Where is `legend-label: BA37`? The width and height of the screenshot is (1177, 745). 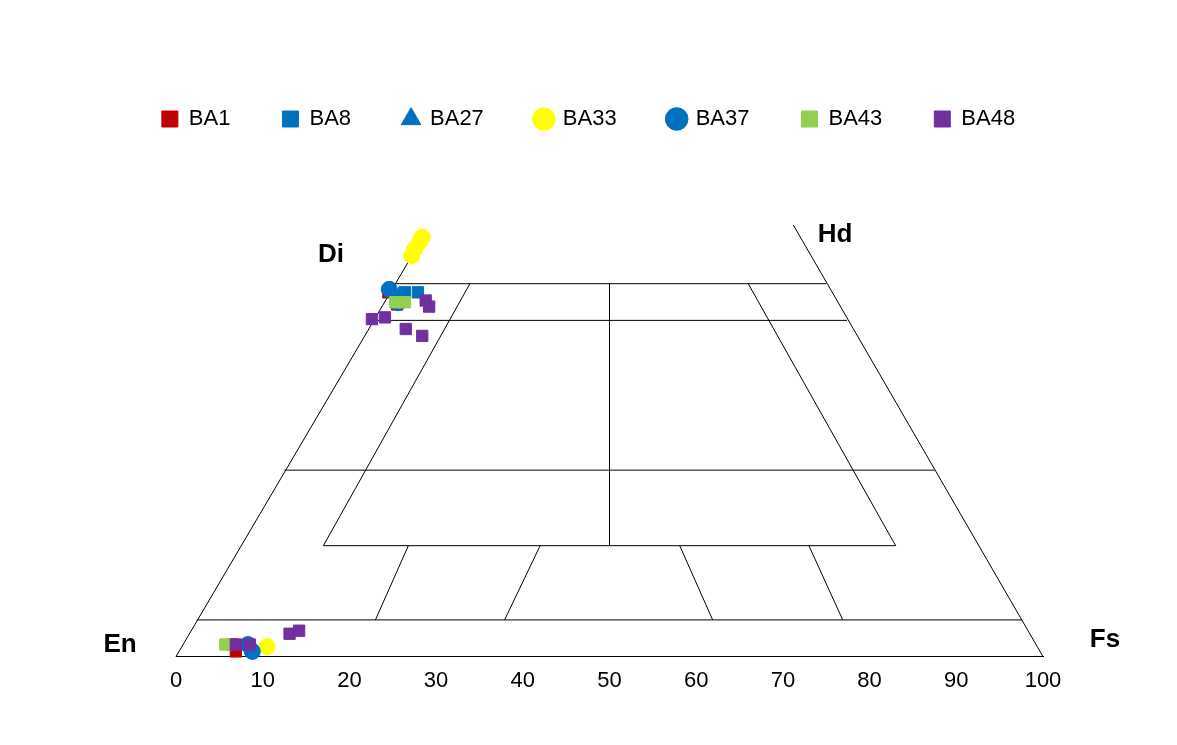 legend-label: BA37 is located at coordinates (722, 118).